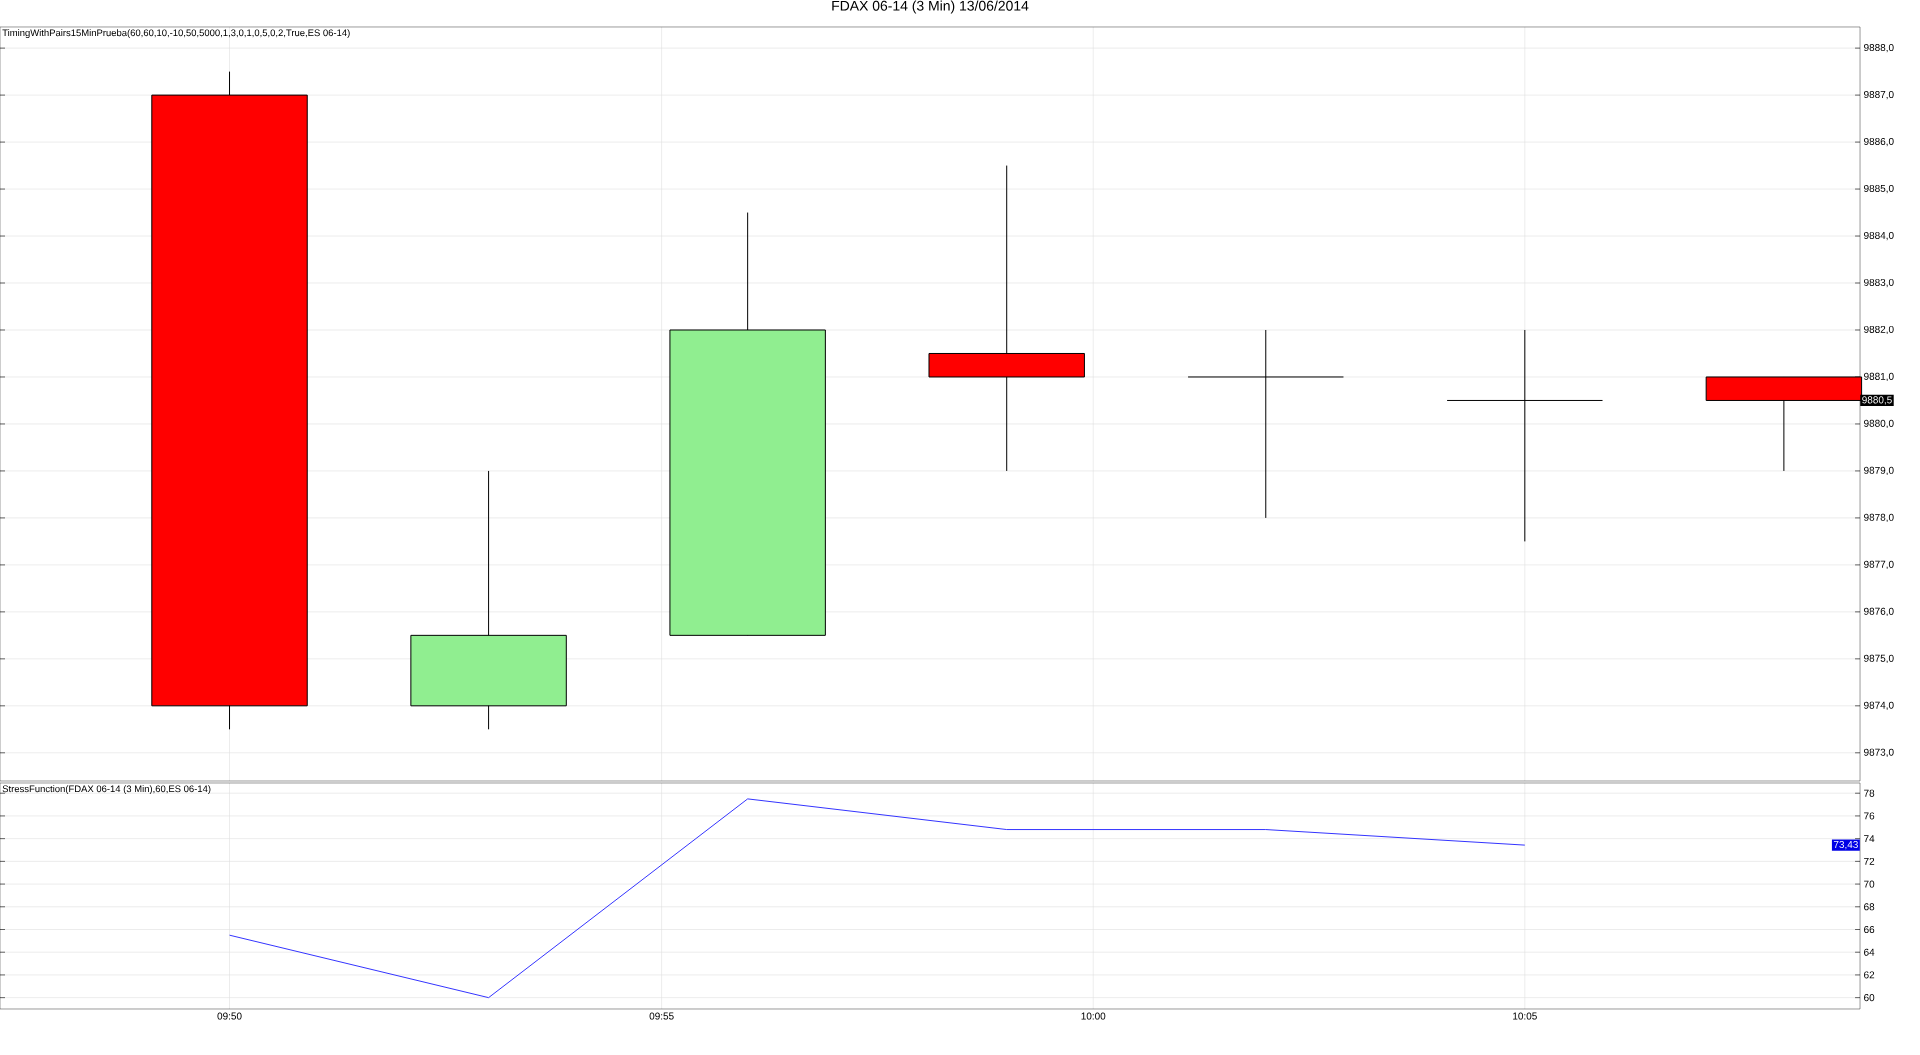 The width and height of the screenshot is (1920, 1055). What do you see at coordinates (1869, 793) in the screenshot?
I see `y-tick-label: 78` at bounding box center [1869, 793].